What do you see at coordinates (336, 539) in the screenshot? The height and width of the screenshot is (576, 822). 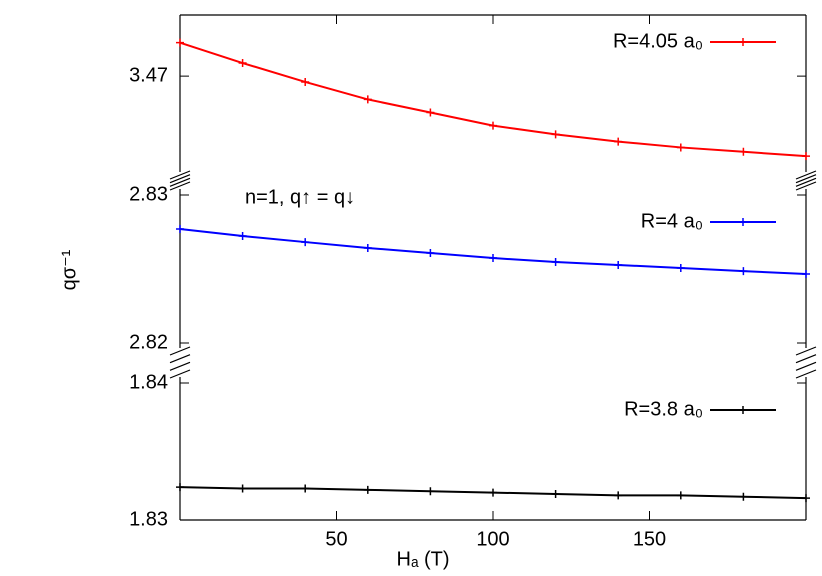 I see `x-tick-label: 50` at bounding box center [336, 539].